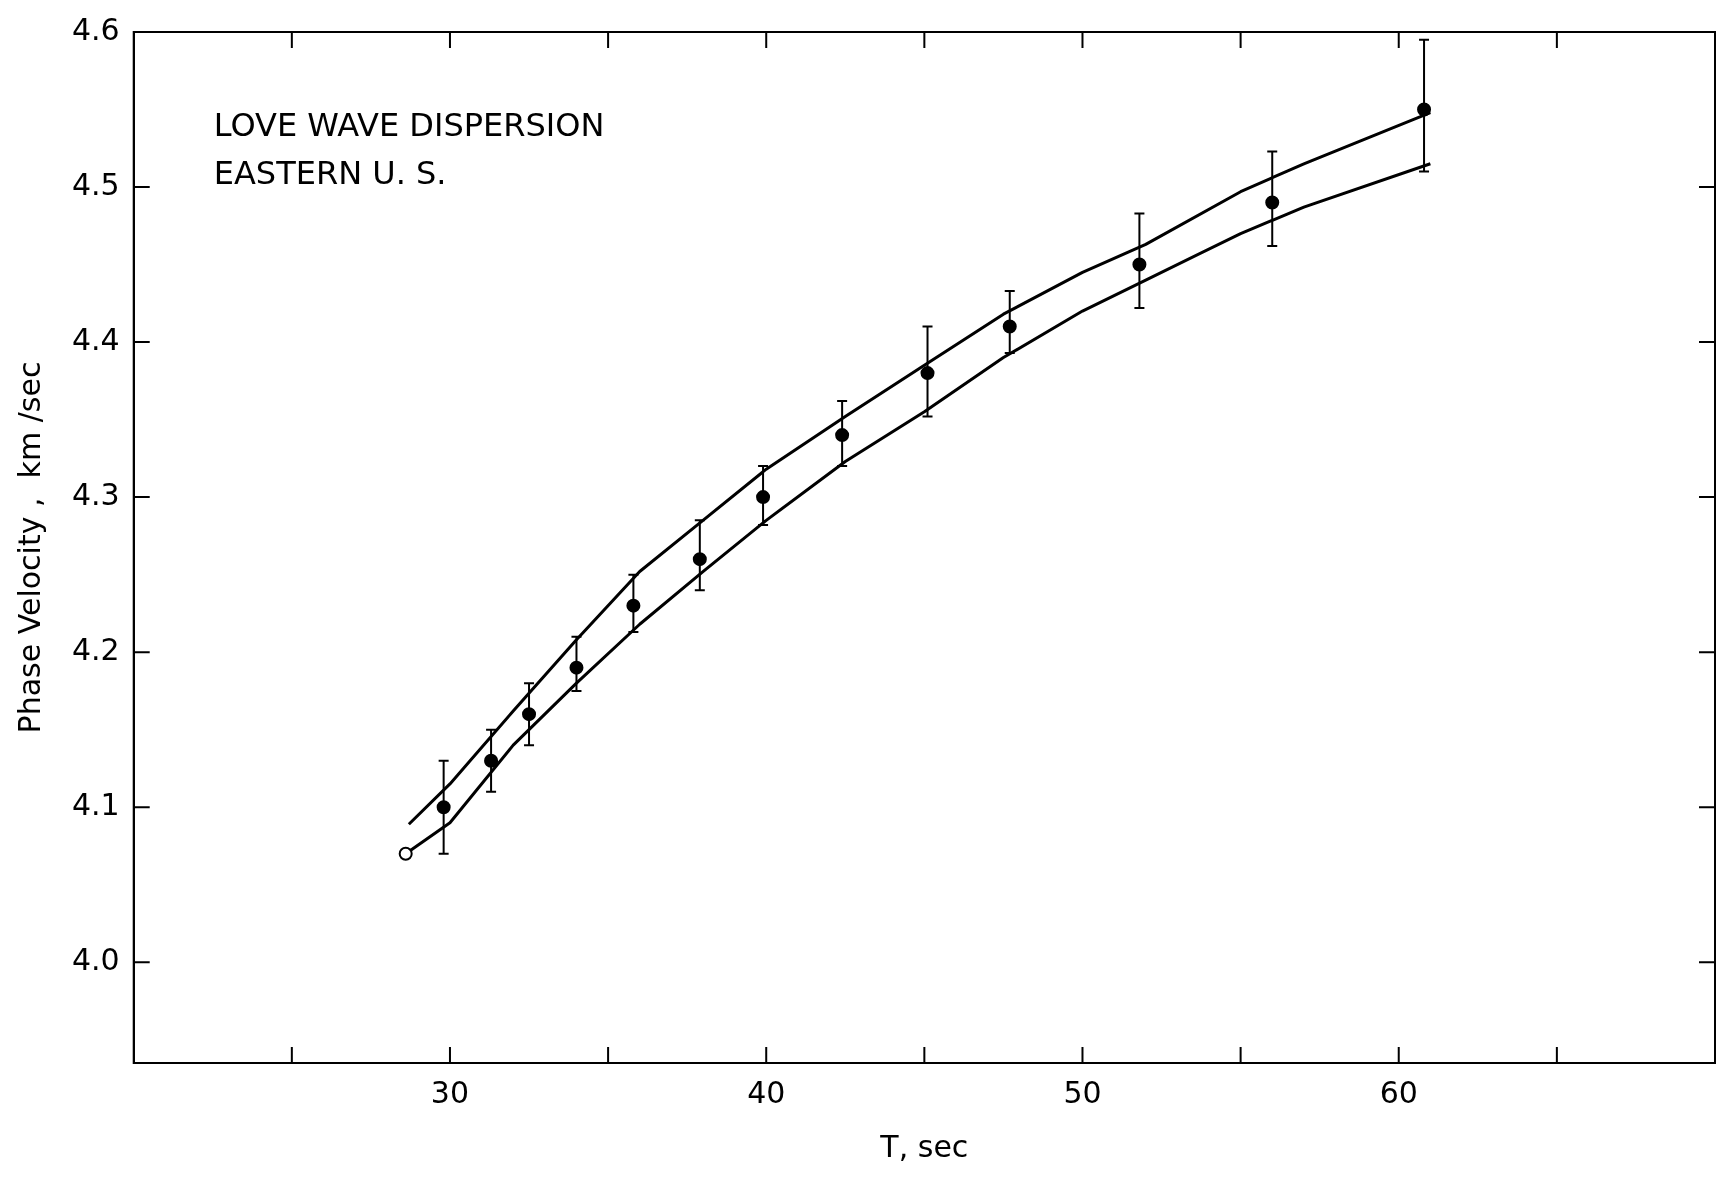  What do you see at coordinates (450, 1092) in the screenshot?
I see `x-tick-label: 30` at bounding box center [450, 1092].